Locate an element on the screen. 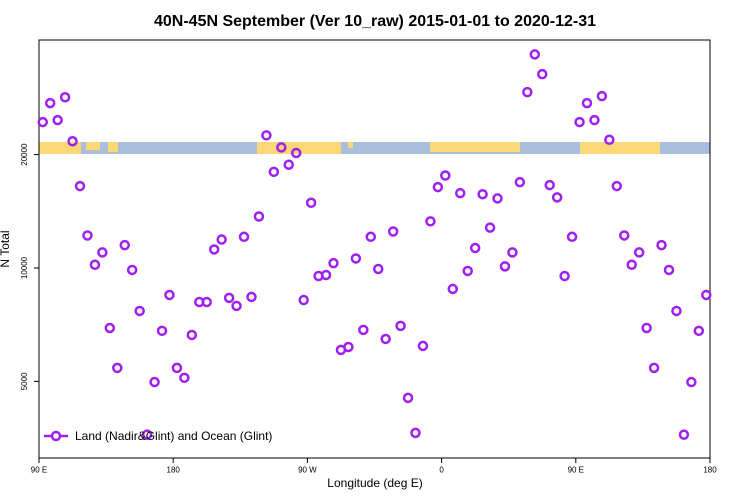  legend-marker is located at coordinates (56, 436).